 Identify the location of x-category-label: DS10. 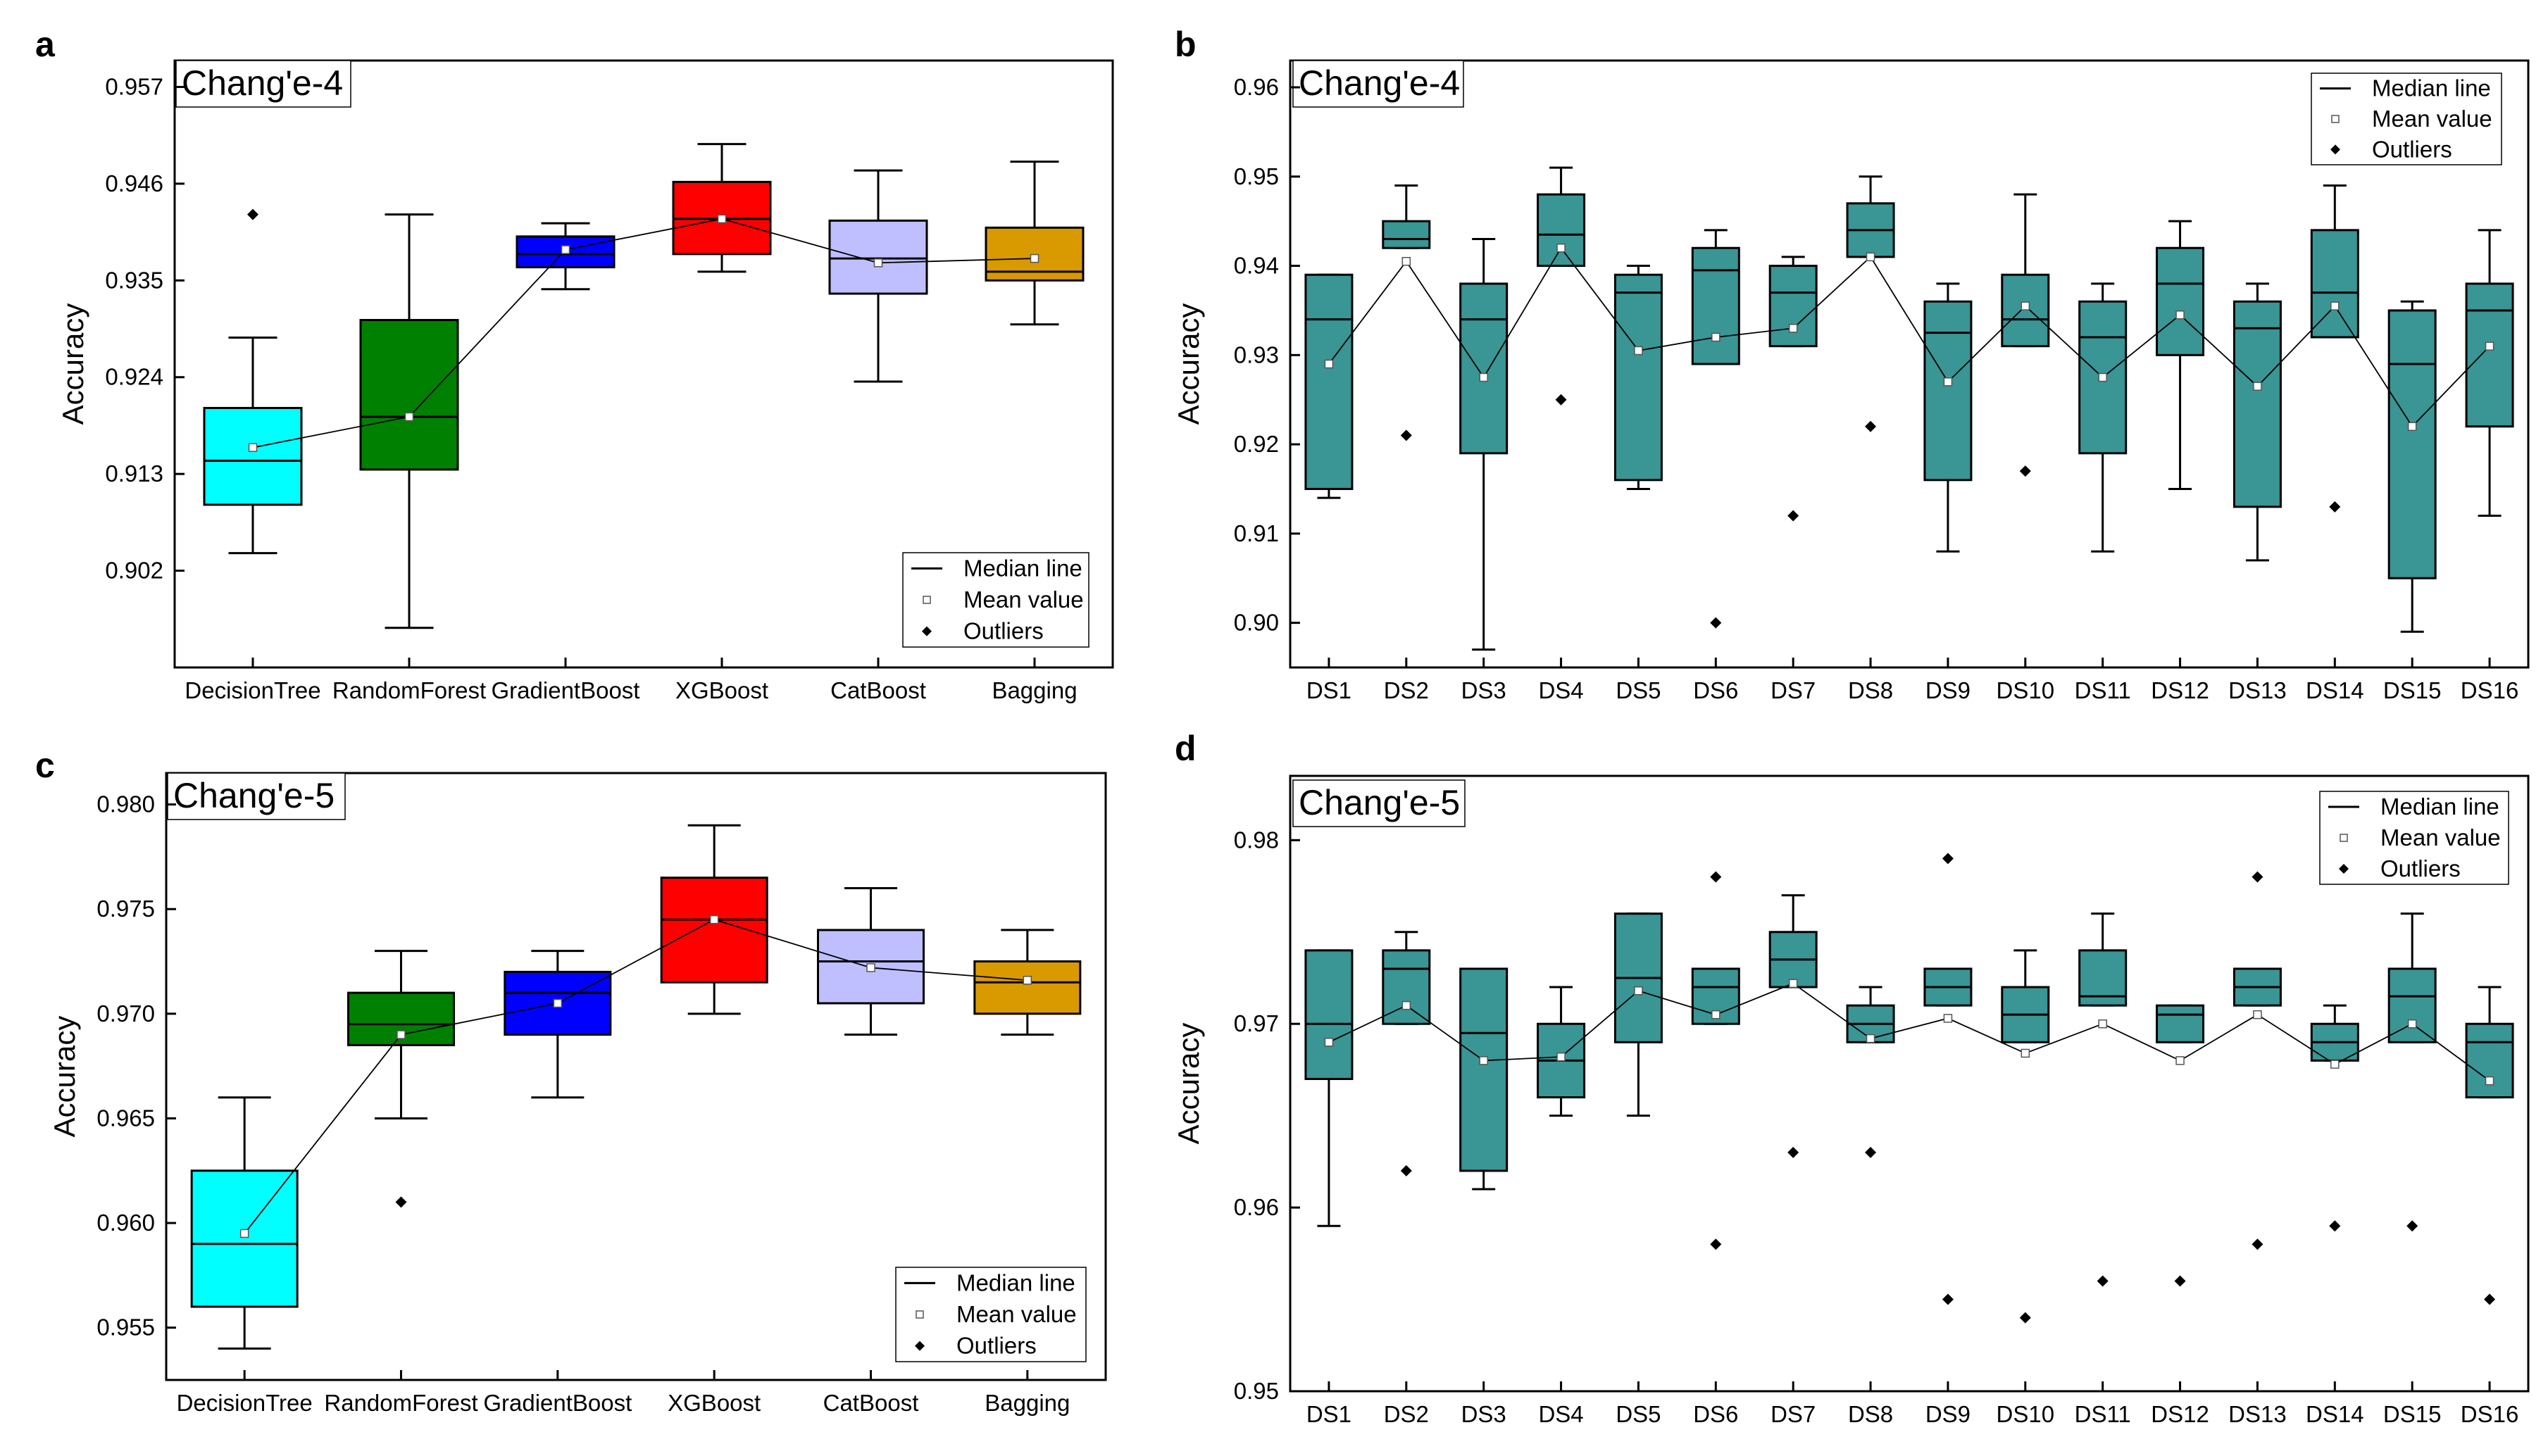
(2026, 690).